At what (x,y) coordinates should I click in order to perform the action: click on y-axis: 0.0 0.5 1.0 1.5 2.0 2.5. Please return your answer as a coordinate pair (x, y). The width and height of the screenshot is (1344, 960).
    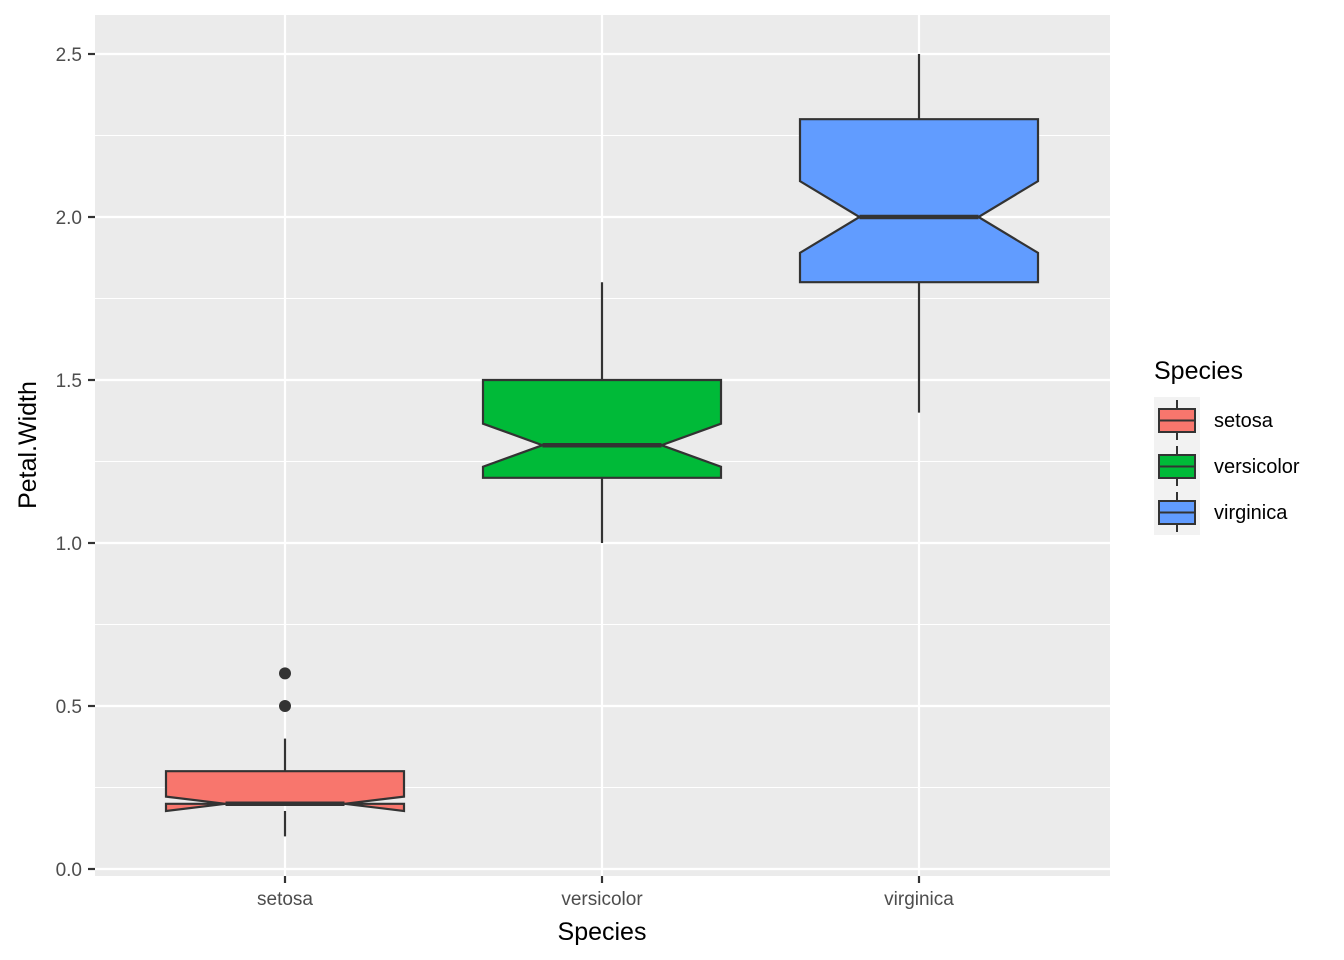
    Looking at the image, I should click on (75, 463).